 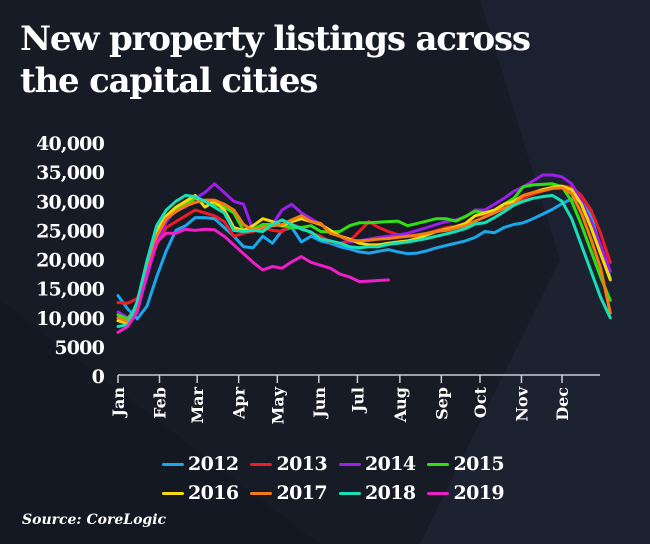 What do you see at coordinates (480, 402) in the screenshot?
I see `x-tick-label: Oct` at bounding box center [480, 402].